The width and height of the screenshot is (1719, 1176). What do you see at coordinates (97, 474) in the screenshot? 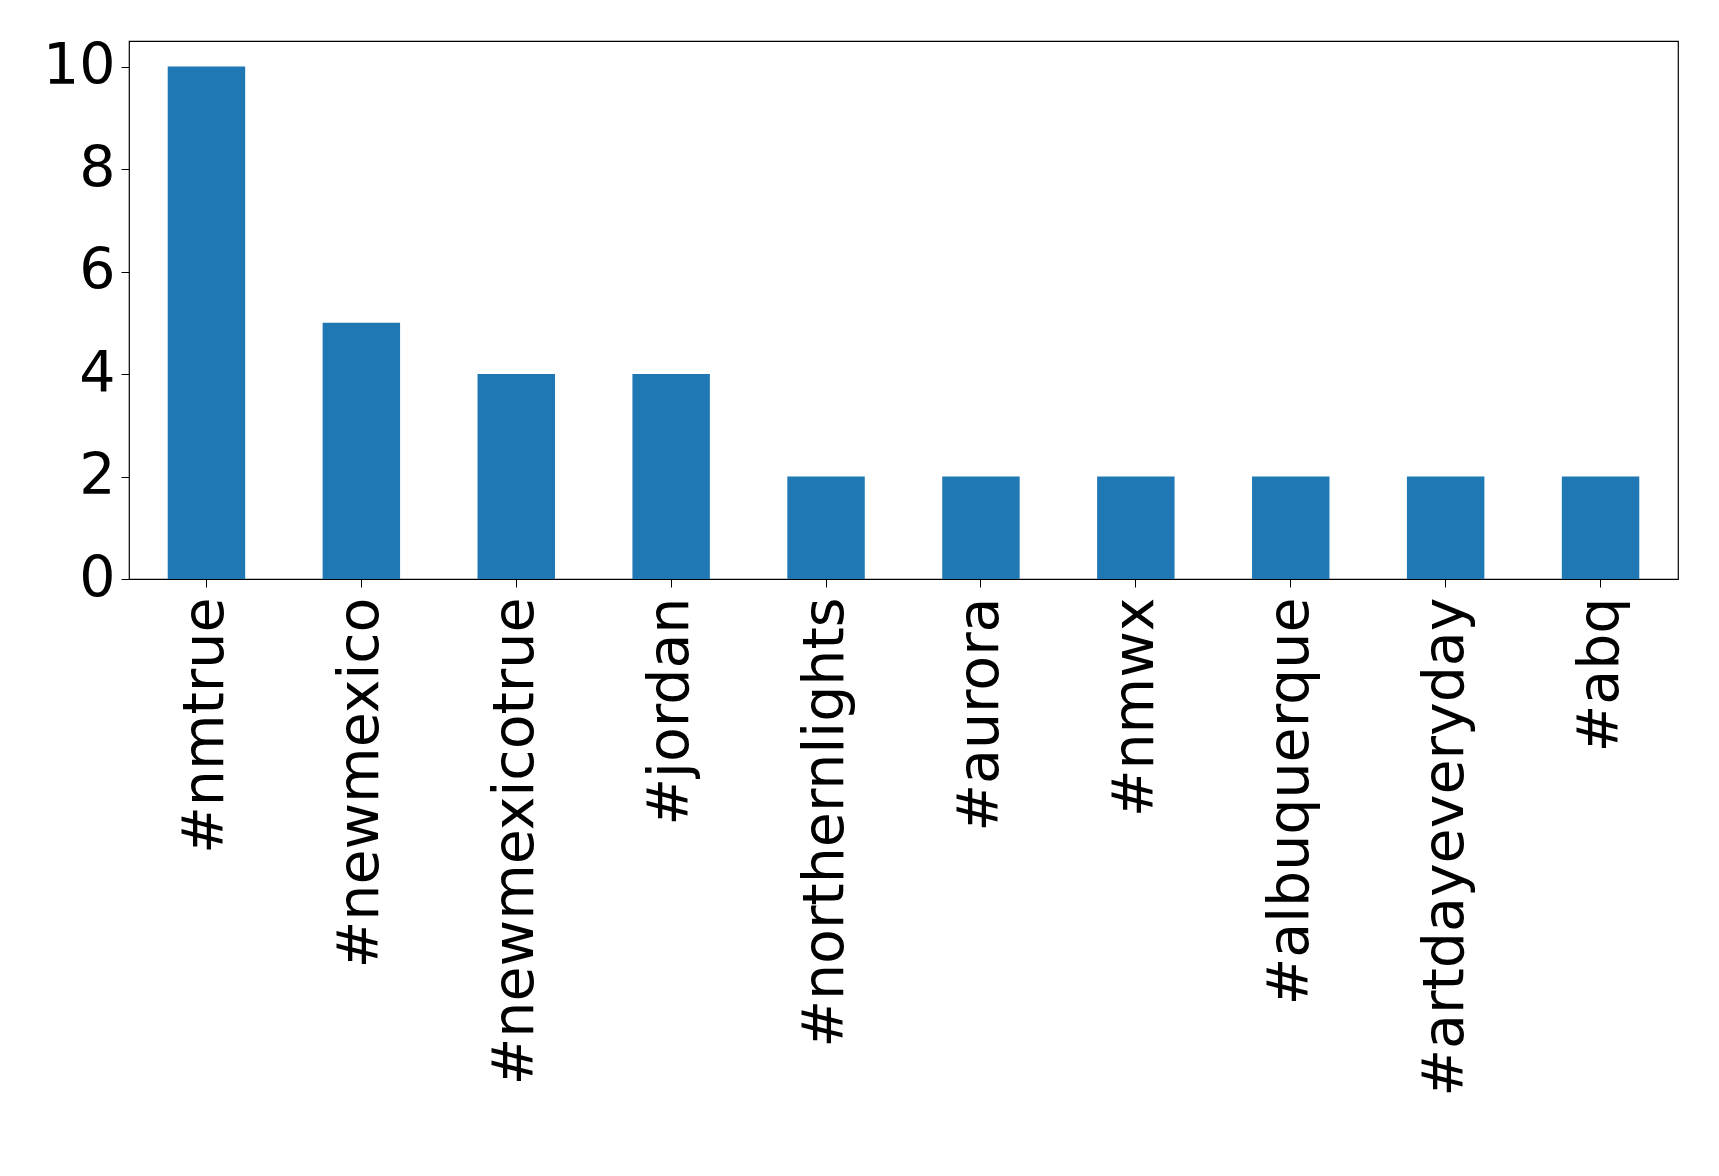
I see `y-tick-label: 2` at bounding box center [97, 474].